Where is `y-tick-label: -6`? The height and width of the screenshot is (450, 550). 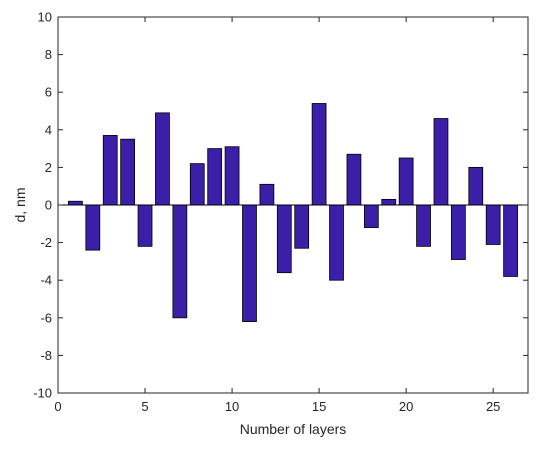 y-tick-label: -6 is located at coordinates (46, 317).